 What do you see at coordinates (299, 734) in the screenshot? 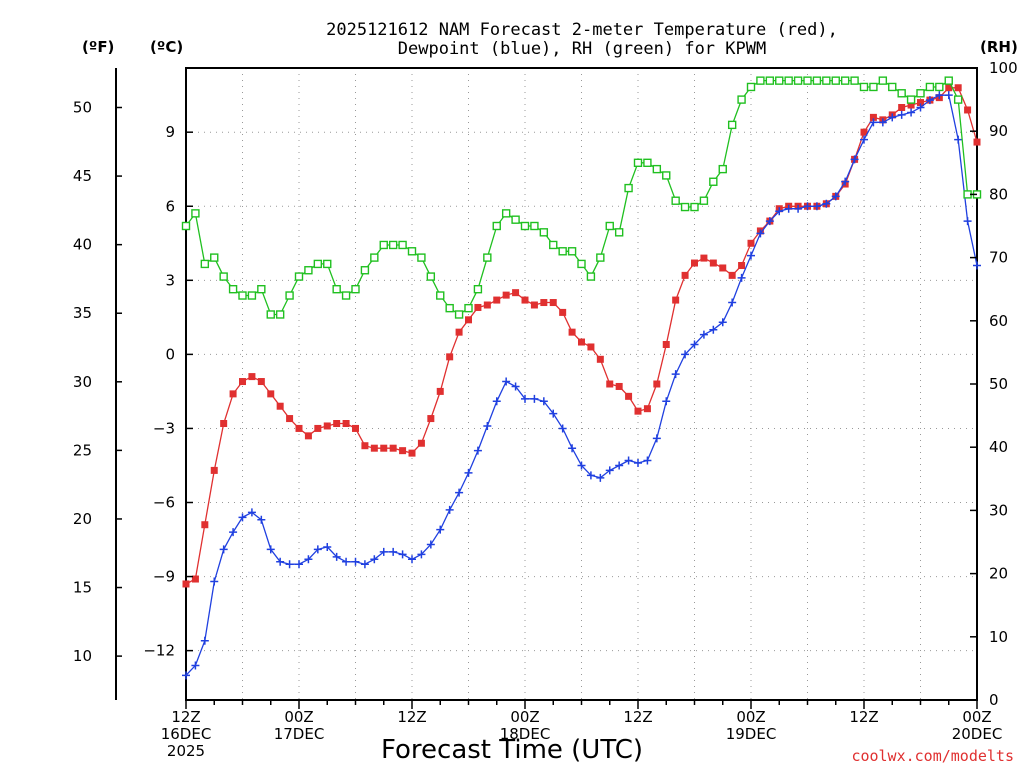
I see `x-tick-label: 17DEC` at bounding box center [299, 734].